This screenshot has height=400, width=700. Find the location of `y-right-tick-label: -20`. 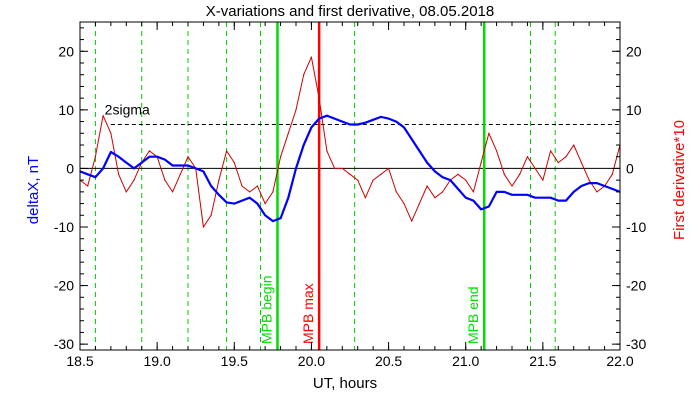

y-right-tick-label: -20 is located at coordinates (636, 286).